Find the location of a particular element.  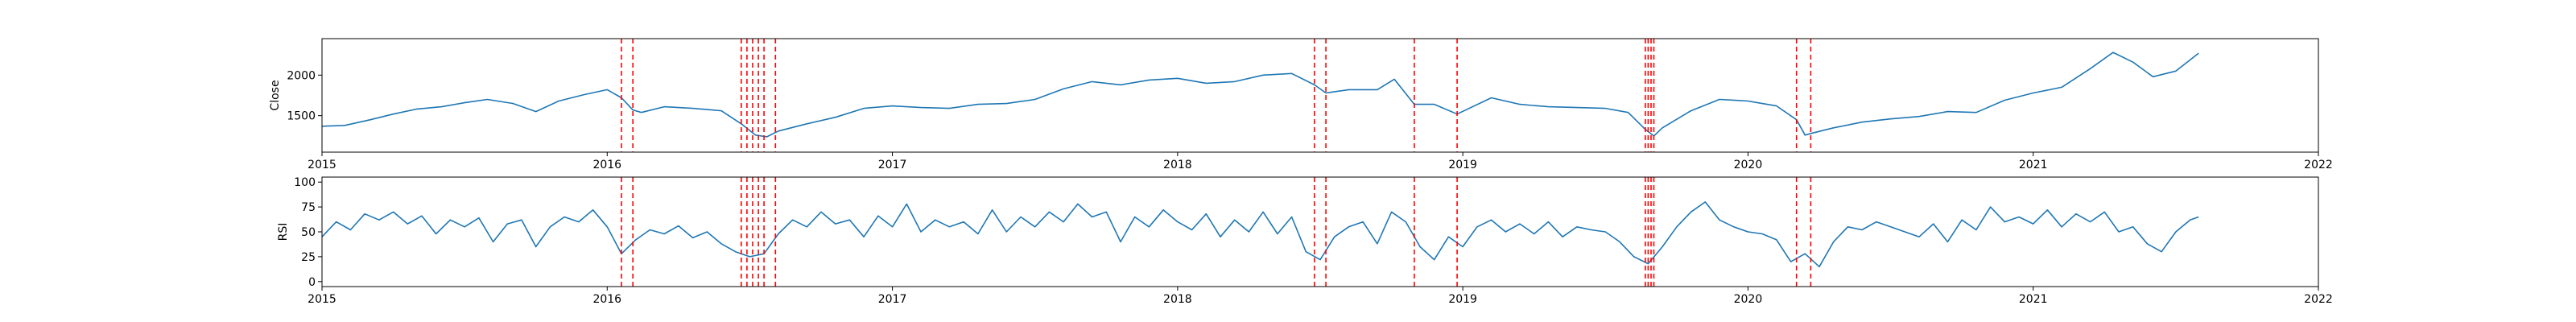

close-x-tick-label: 2015 is located at coordinates (322, 165).